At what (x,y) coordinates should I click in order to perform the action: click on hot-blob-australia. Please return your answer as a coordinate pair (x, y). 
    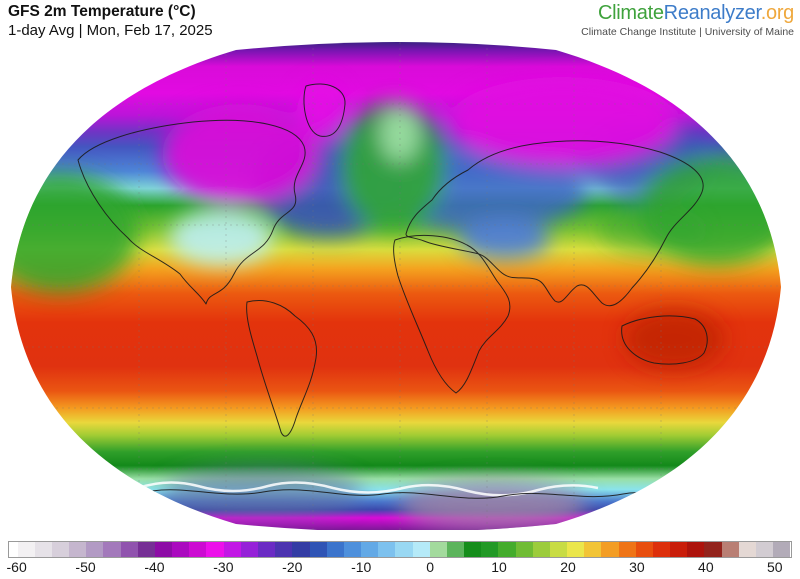
    Looking at the image, I should click on (674, 339).